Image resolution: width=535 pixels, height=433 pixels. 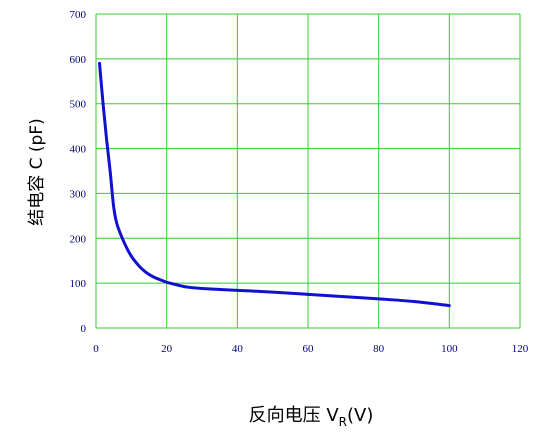 What do you see at coordinates (96, 349) in the screenshot?
I see `x-tick-label: 0` at bounding box center [96, 349].